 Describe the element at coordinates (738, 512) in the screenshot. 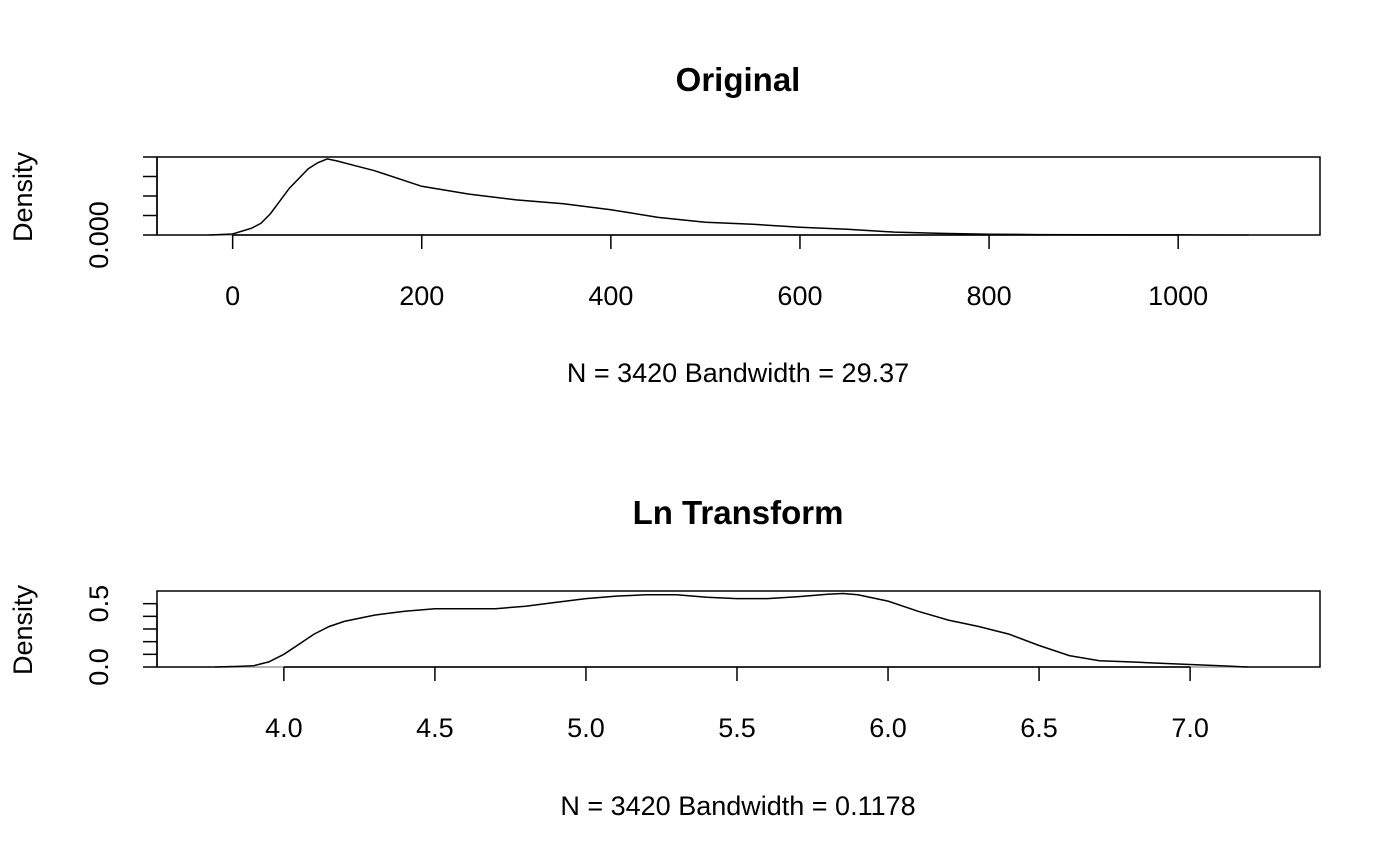

I see `panel-title: Ln Transform` at that location.